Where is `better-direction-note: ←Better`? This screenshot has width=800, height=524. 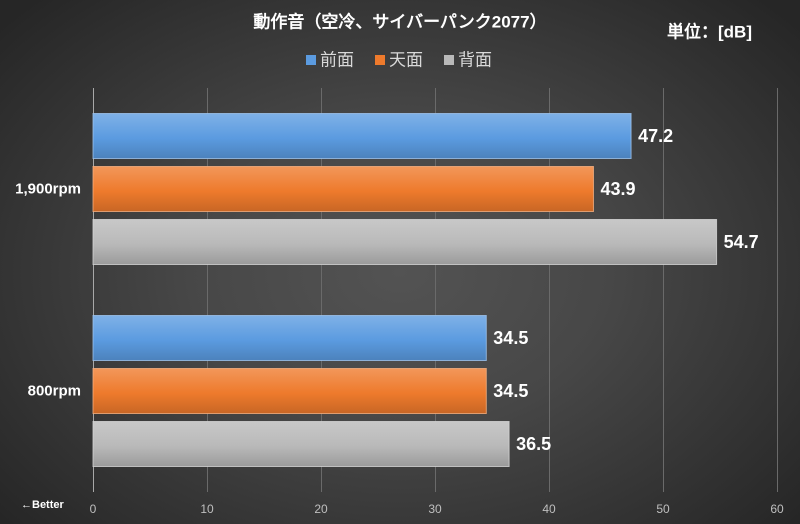 better-direction-note: ←Better is located at coordinates (43, 505).